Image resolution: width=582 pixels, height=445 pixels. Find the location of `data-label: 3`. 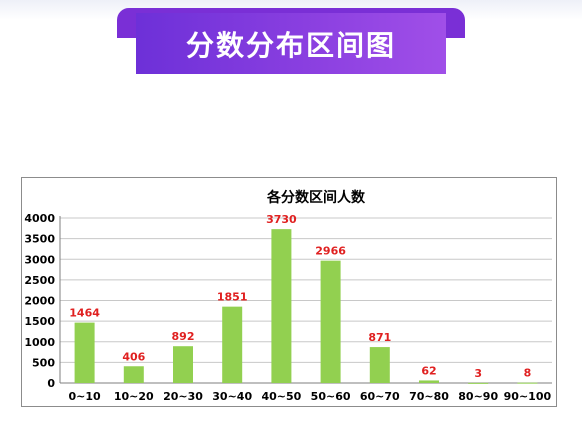

data-label: 3 is located at coordinates (478, 373).